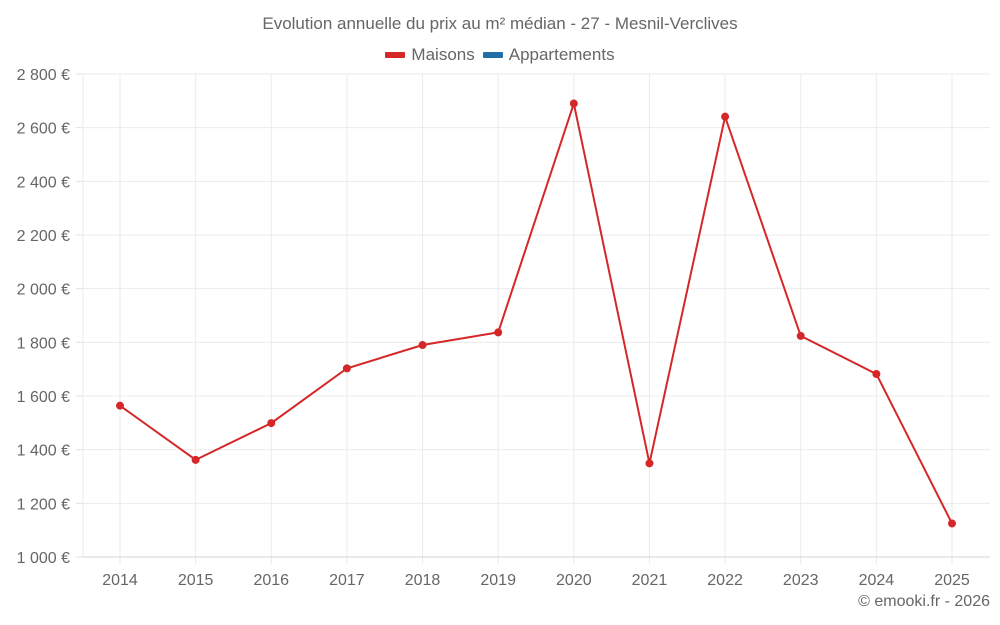 The height and width of the screenshot is (625, 1000). Describe the element at coordinates (443, 54) in the screenshot. I see `legend-label-maisons: Maisons` at that location.